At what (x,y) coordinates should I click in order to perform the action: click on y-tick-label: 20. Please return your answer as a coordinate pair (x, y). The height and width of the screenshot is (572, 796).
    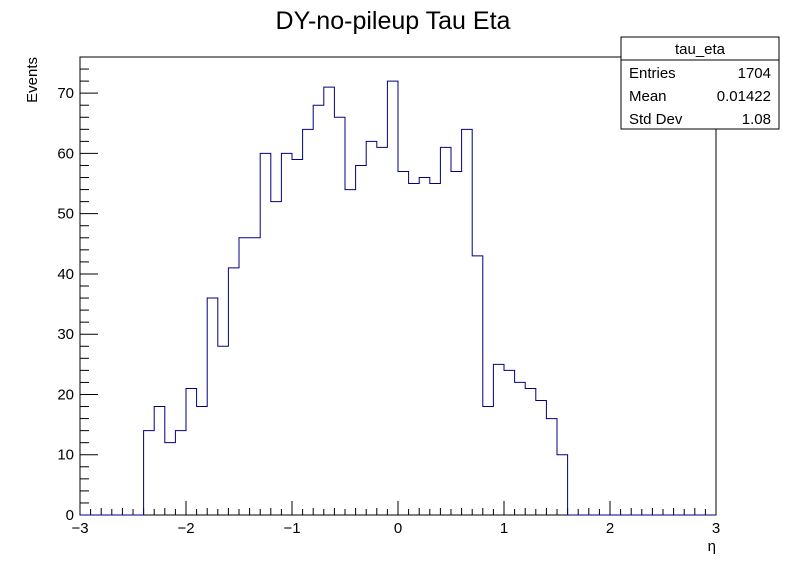
    Looking at the image, I should click on (65, 394).